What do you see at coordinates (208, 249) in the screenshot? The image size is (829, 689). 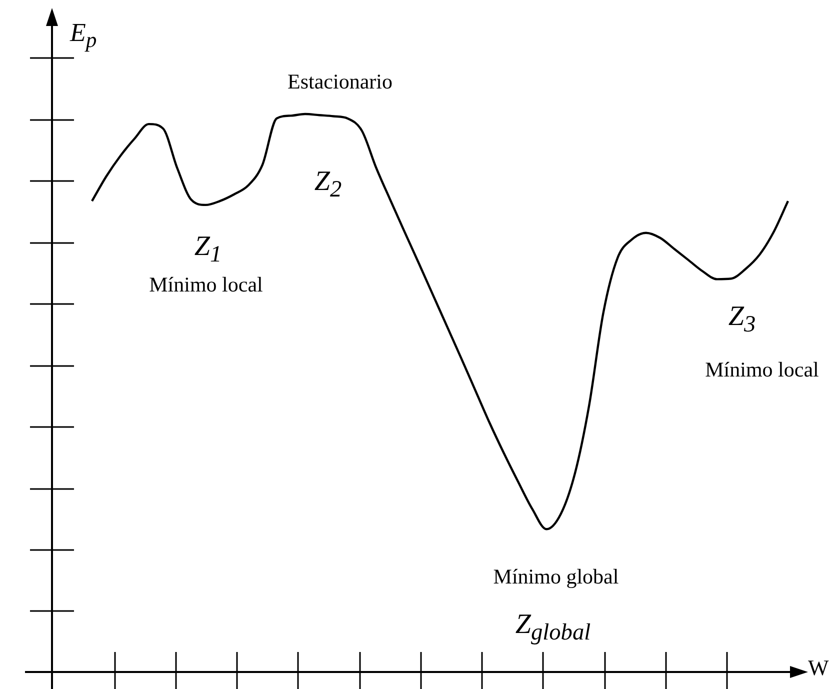 I see `annotation: Z$_{1}$` at bounding box center [208, 249].